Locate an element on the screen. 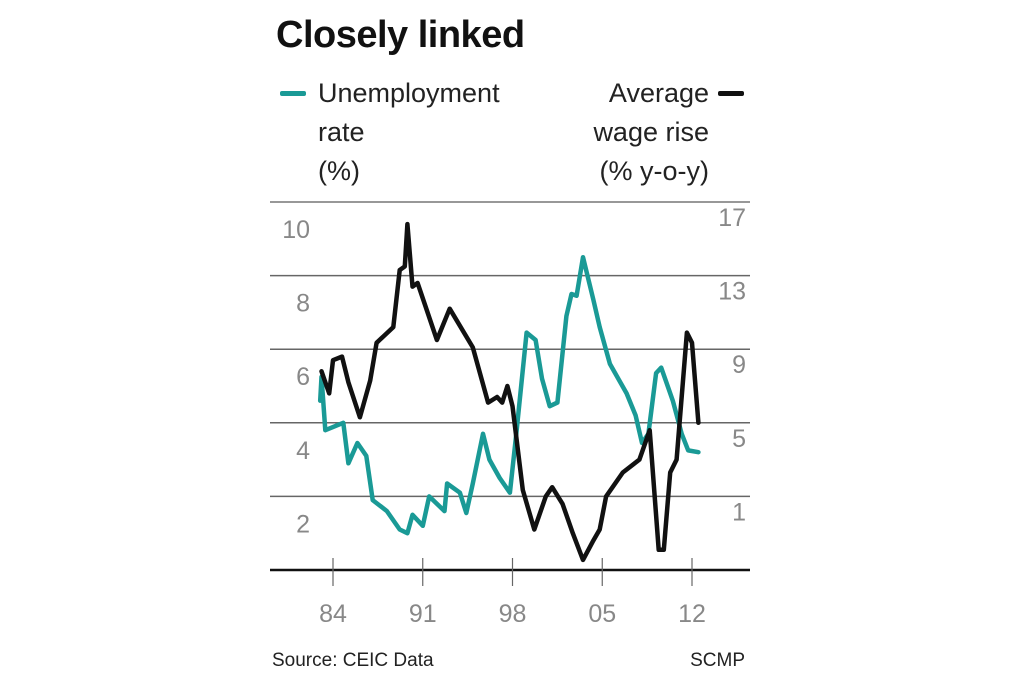  legend-unemployment: Unemployment rate (%) is located at coordinates (409, 132).